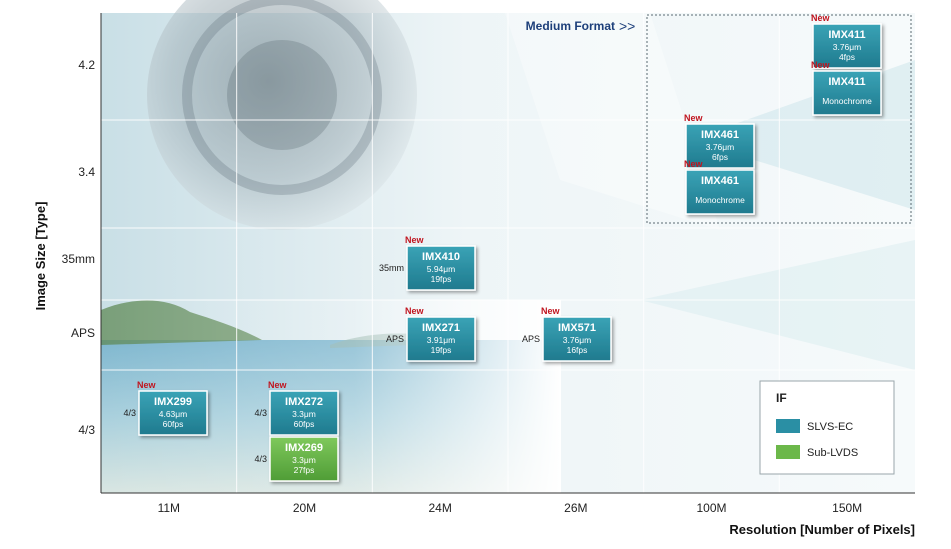  I want to click on sensor-size-label: 35mm, so click(391, 268).